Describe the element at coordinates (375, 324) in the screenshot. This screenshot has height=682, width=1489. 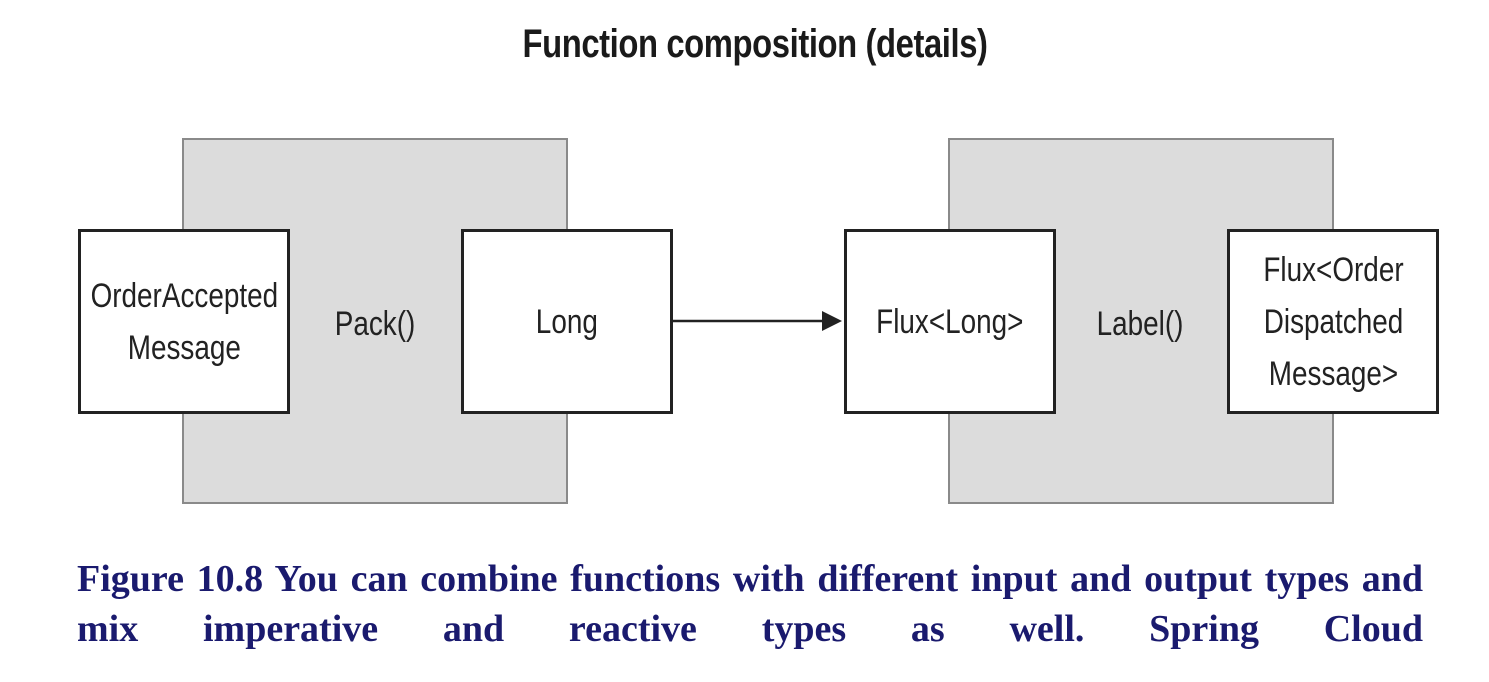
I see `pack-function-label: Pack()` at that location.